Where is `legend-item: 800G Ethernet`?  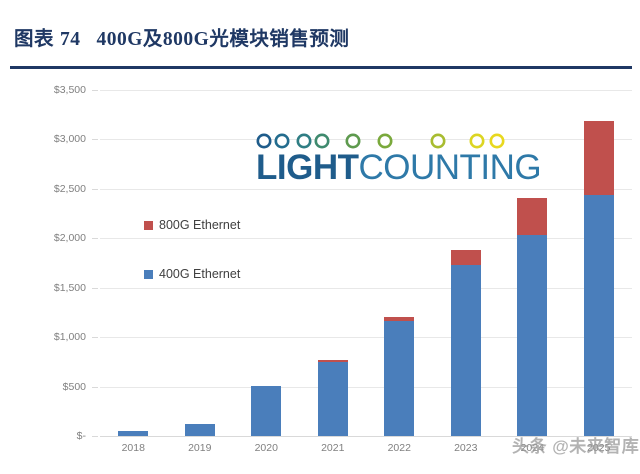 legend-item: 800G Ethernet is located at coordinates (192, 225).